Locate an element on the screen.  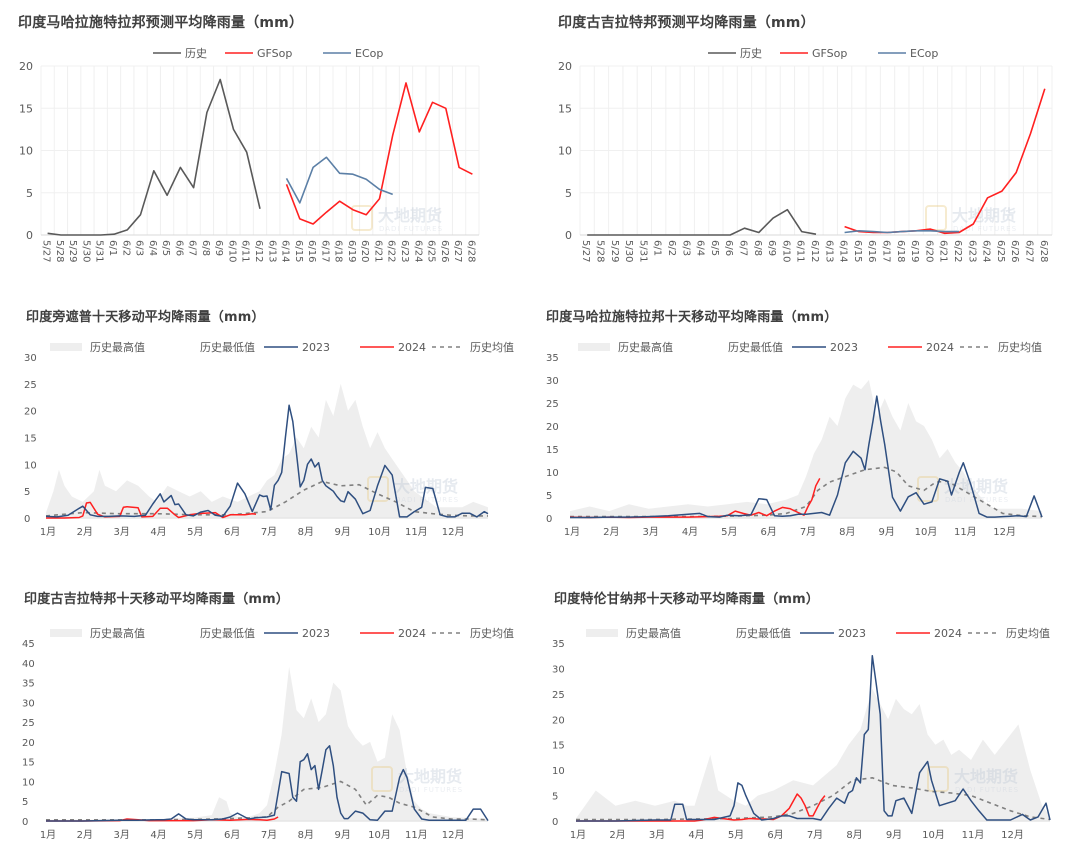
chart-title: 印度古吉拉特邦预测平均降雨量（mm） is located at coordinates (686, 22).